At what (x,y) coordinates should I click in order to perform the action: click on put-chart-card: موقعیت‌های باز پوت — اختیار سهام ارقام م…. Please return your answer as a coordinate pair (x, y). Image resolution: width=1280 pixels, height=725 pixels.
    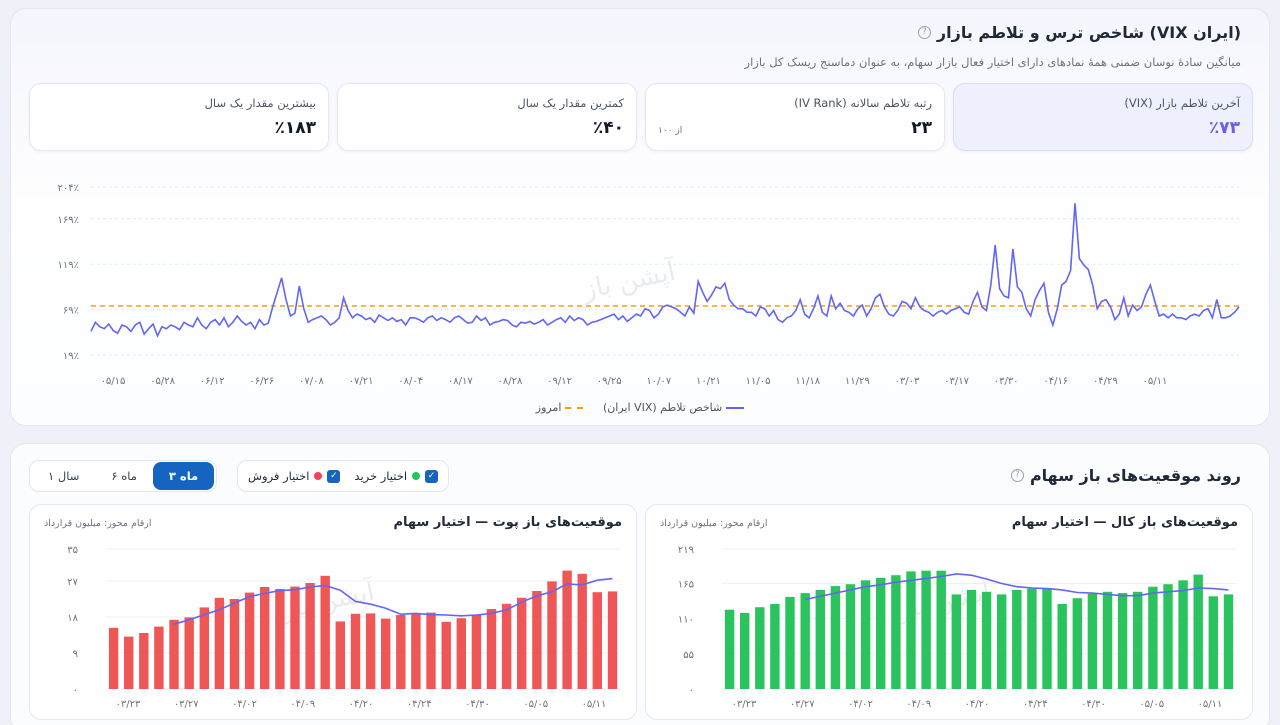
    Looking at the image, I should click on (333, 612).